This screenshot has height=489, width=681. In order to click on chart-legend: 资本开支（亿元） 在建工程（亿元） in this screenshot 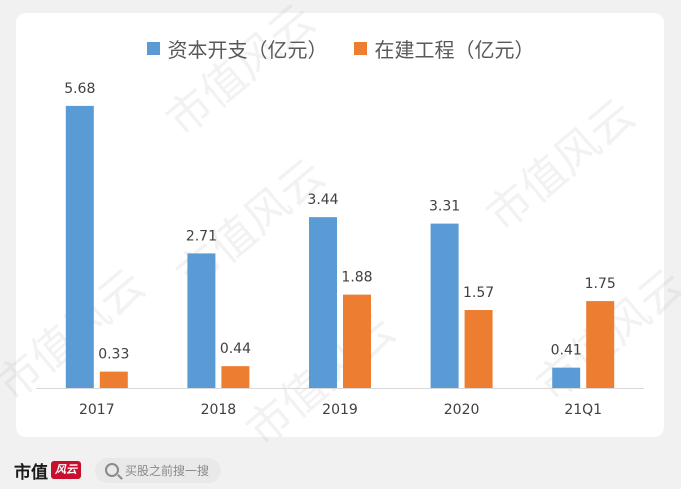, I will do `click(340, 48)`.